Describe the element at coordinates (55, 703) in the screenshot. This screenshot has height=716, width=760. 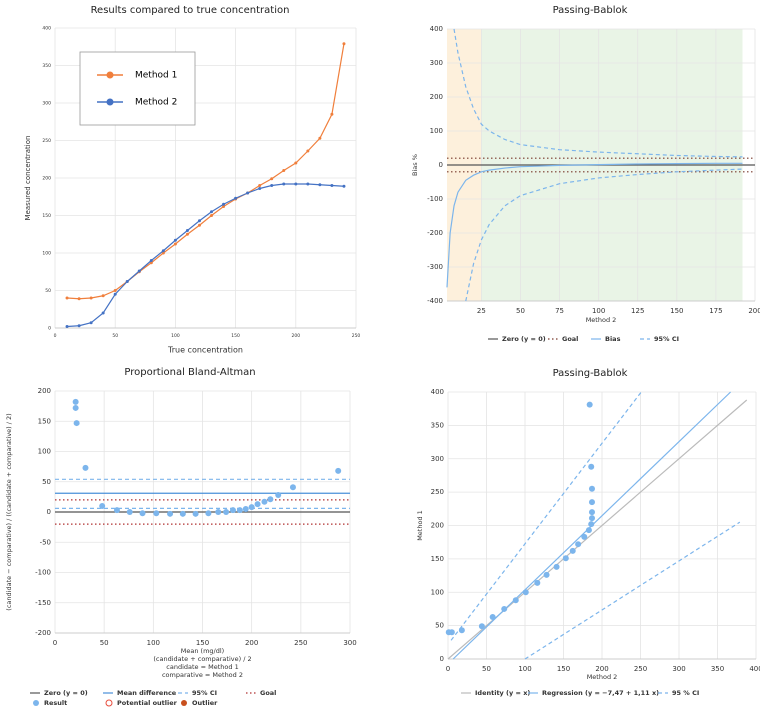
I see `legend-label: Result` at that location.